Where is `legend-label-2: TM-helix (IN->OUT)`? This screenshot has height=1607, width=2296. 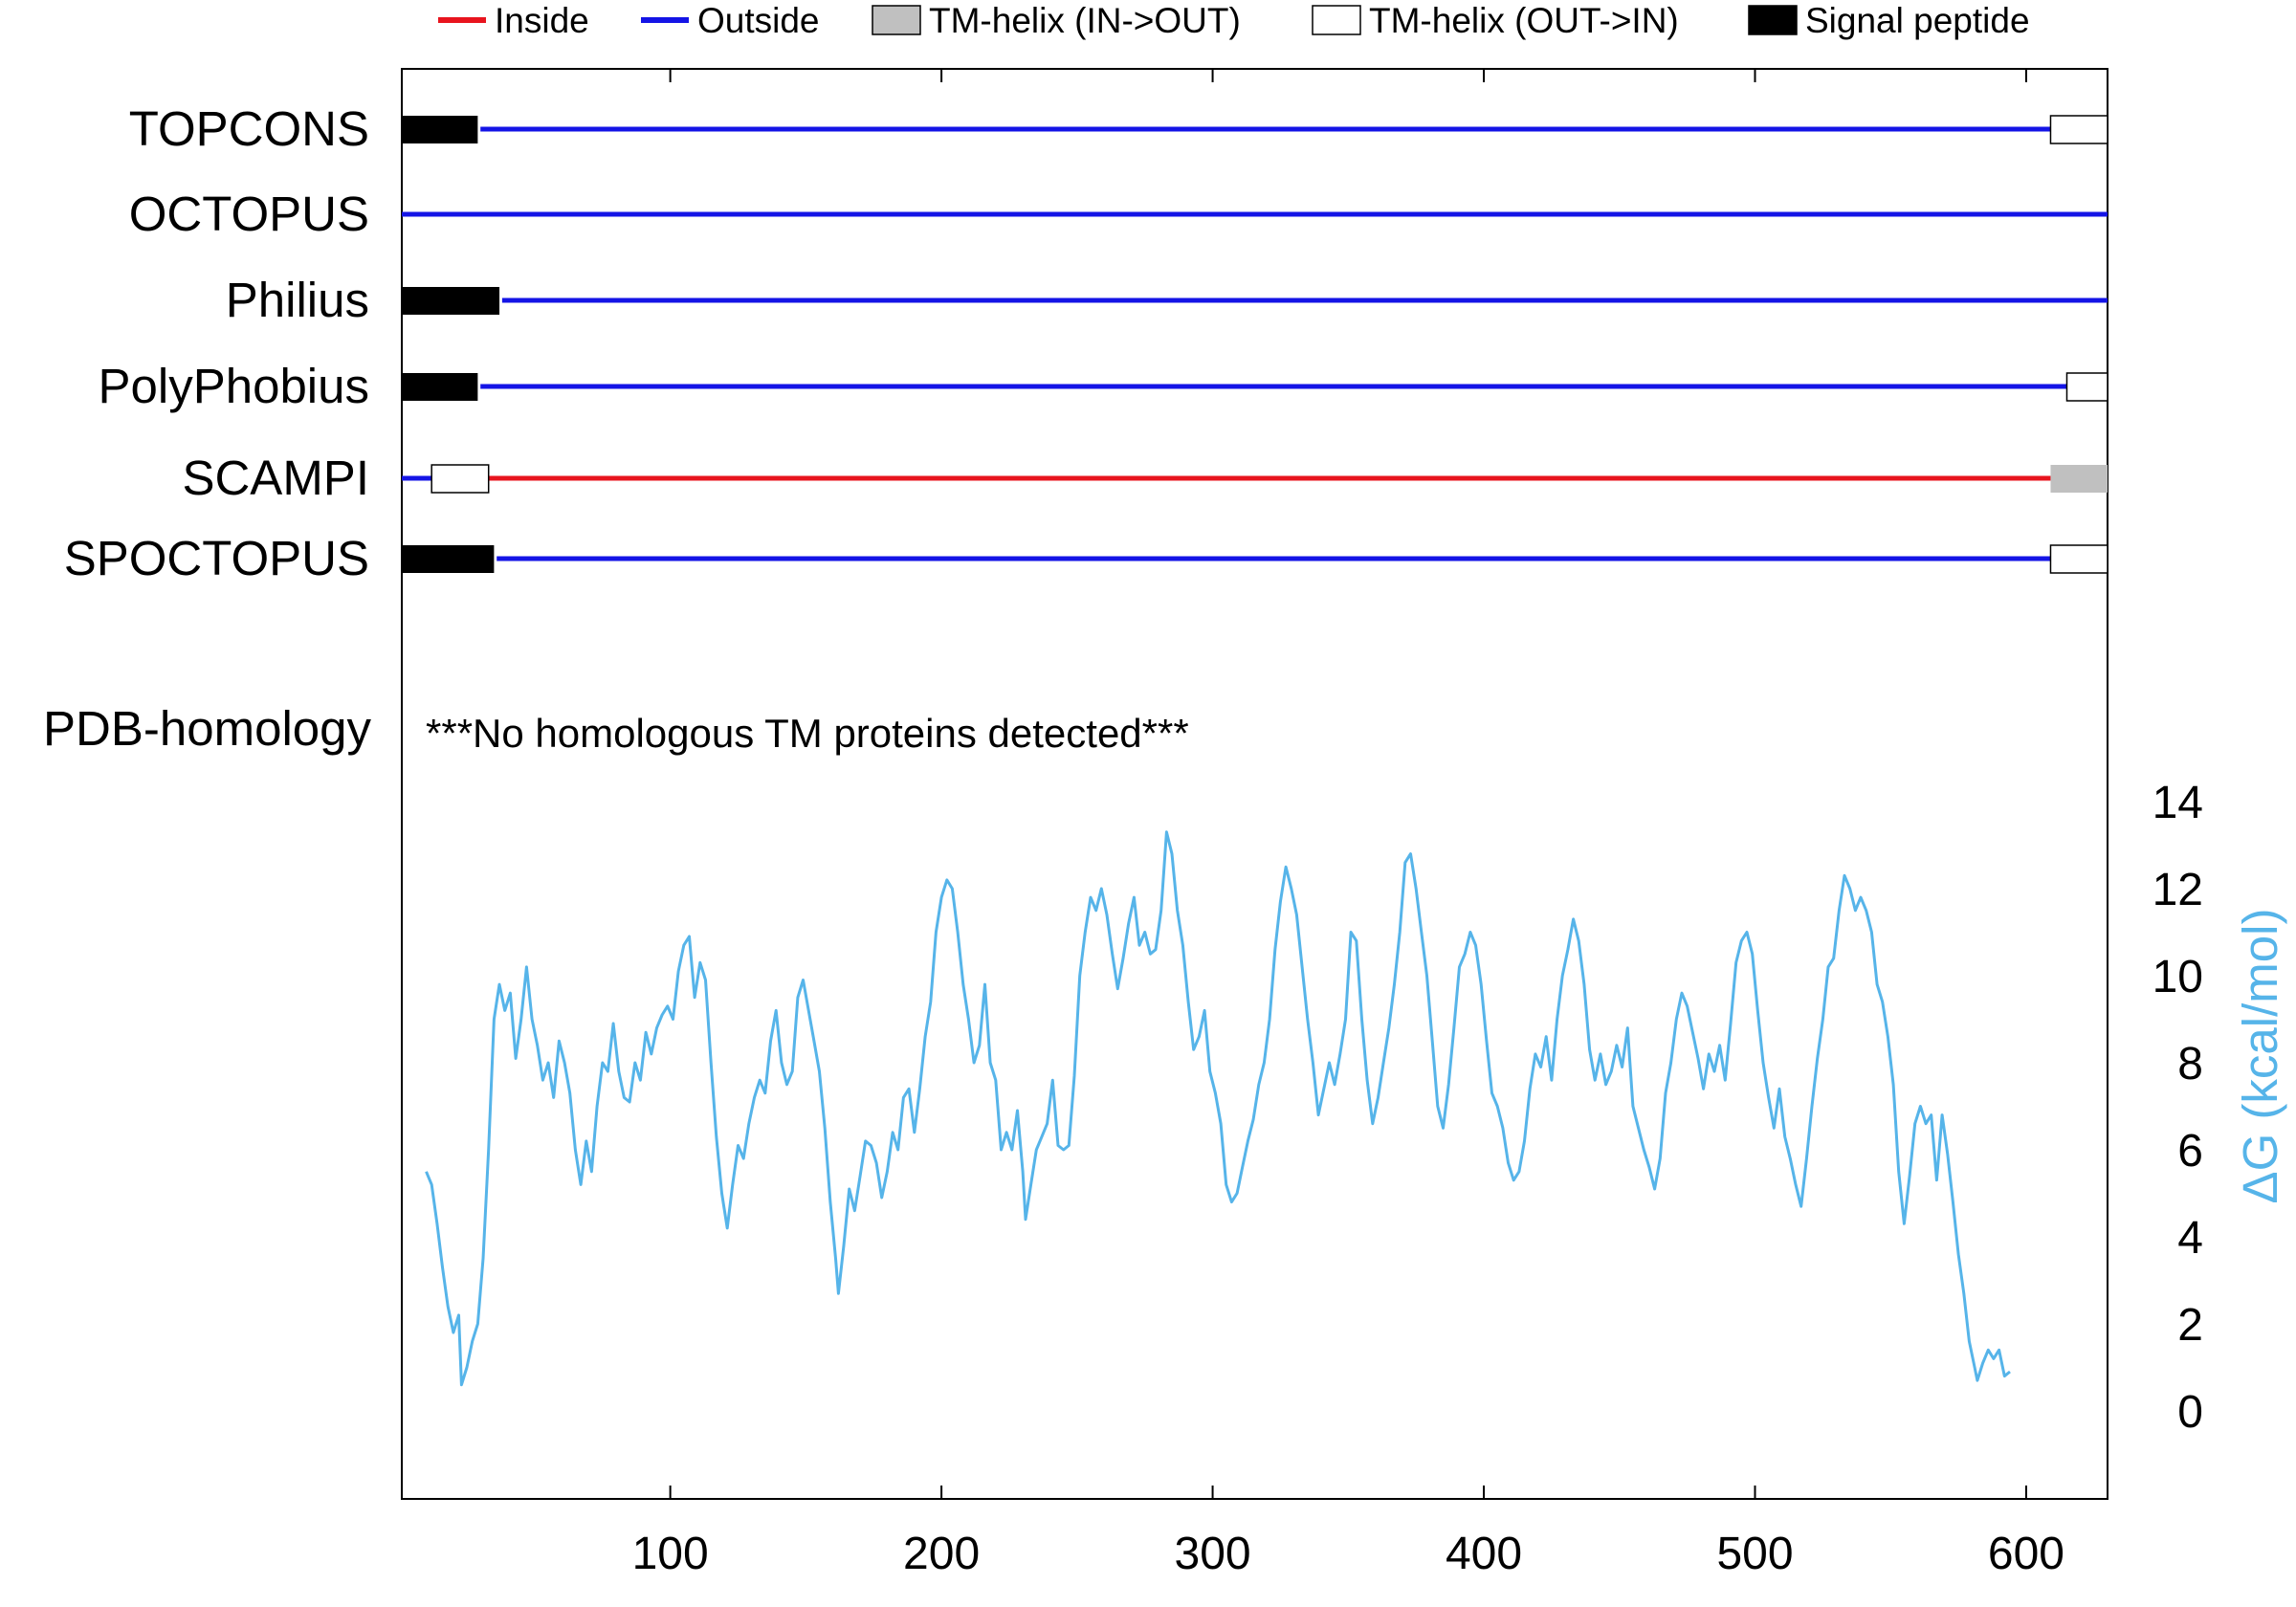
legend-label-2: TM-helix (IN->OUT) is located at coordinates (1085, 20).